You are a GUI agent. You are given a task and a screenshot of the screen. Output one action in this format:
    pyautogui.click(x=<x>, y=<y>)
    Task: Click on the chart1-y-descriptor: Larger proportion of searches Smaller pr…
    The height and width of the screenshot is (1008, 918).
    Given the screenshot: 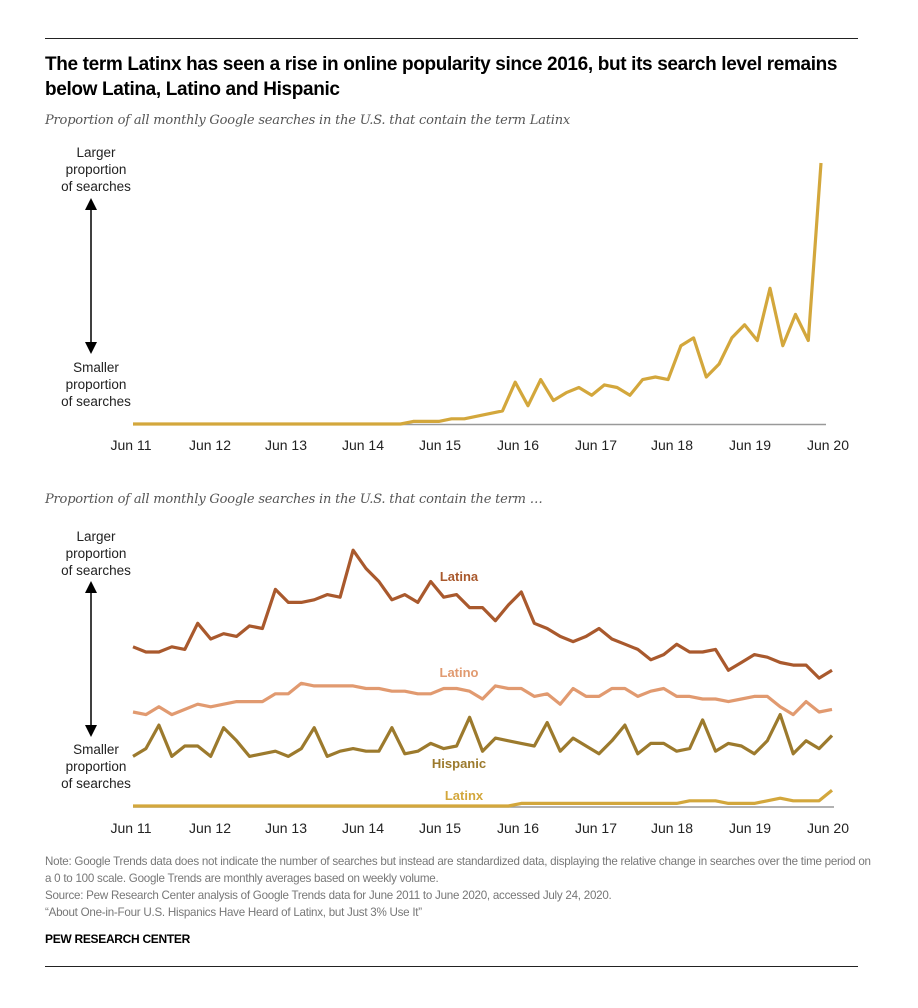 What is the action you would take?
    pyautogui.click(x=96, y=277)
    